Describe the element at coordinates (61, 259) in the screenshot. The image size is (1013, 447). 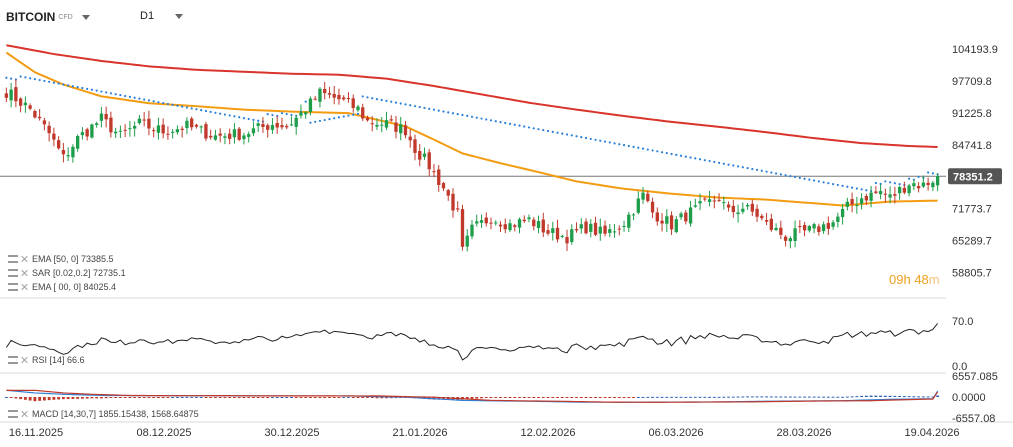
I see `indicator-ema50: EMA [50, 0] 73385.5` at that location.